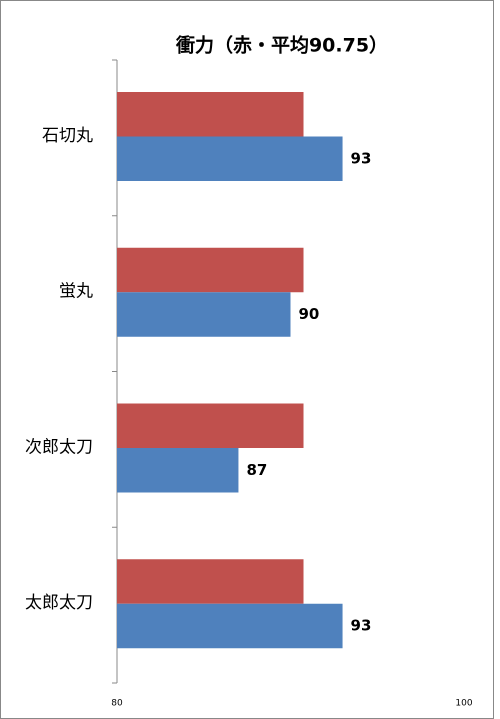 This screenshot has width=500, height=719. I want to click on y-tick-label: 蛍丸, so click(76, 292).